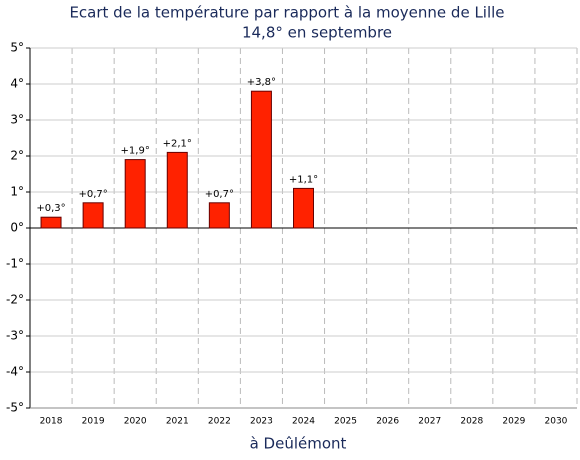  I want to click on x-tick-label: 2029, so click(513, 422).